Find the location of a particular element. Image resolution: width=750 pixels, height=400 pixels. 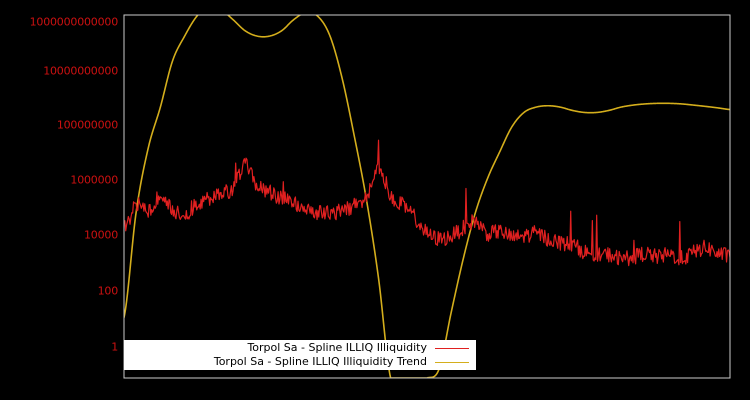

legend-label-illiquidity: Torpol Sa - Spline ILLIQ Illiquidity is located at coordinates (337, 347).